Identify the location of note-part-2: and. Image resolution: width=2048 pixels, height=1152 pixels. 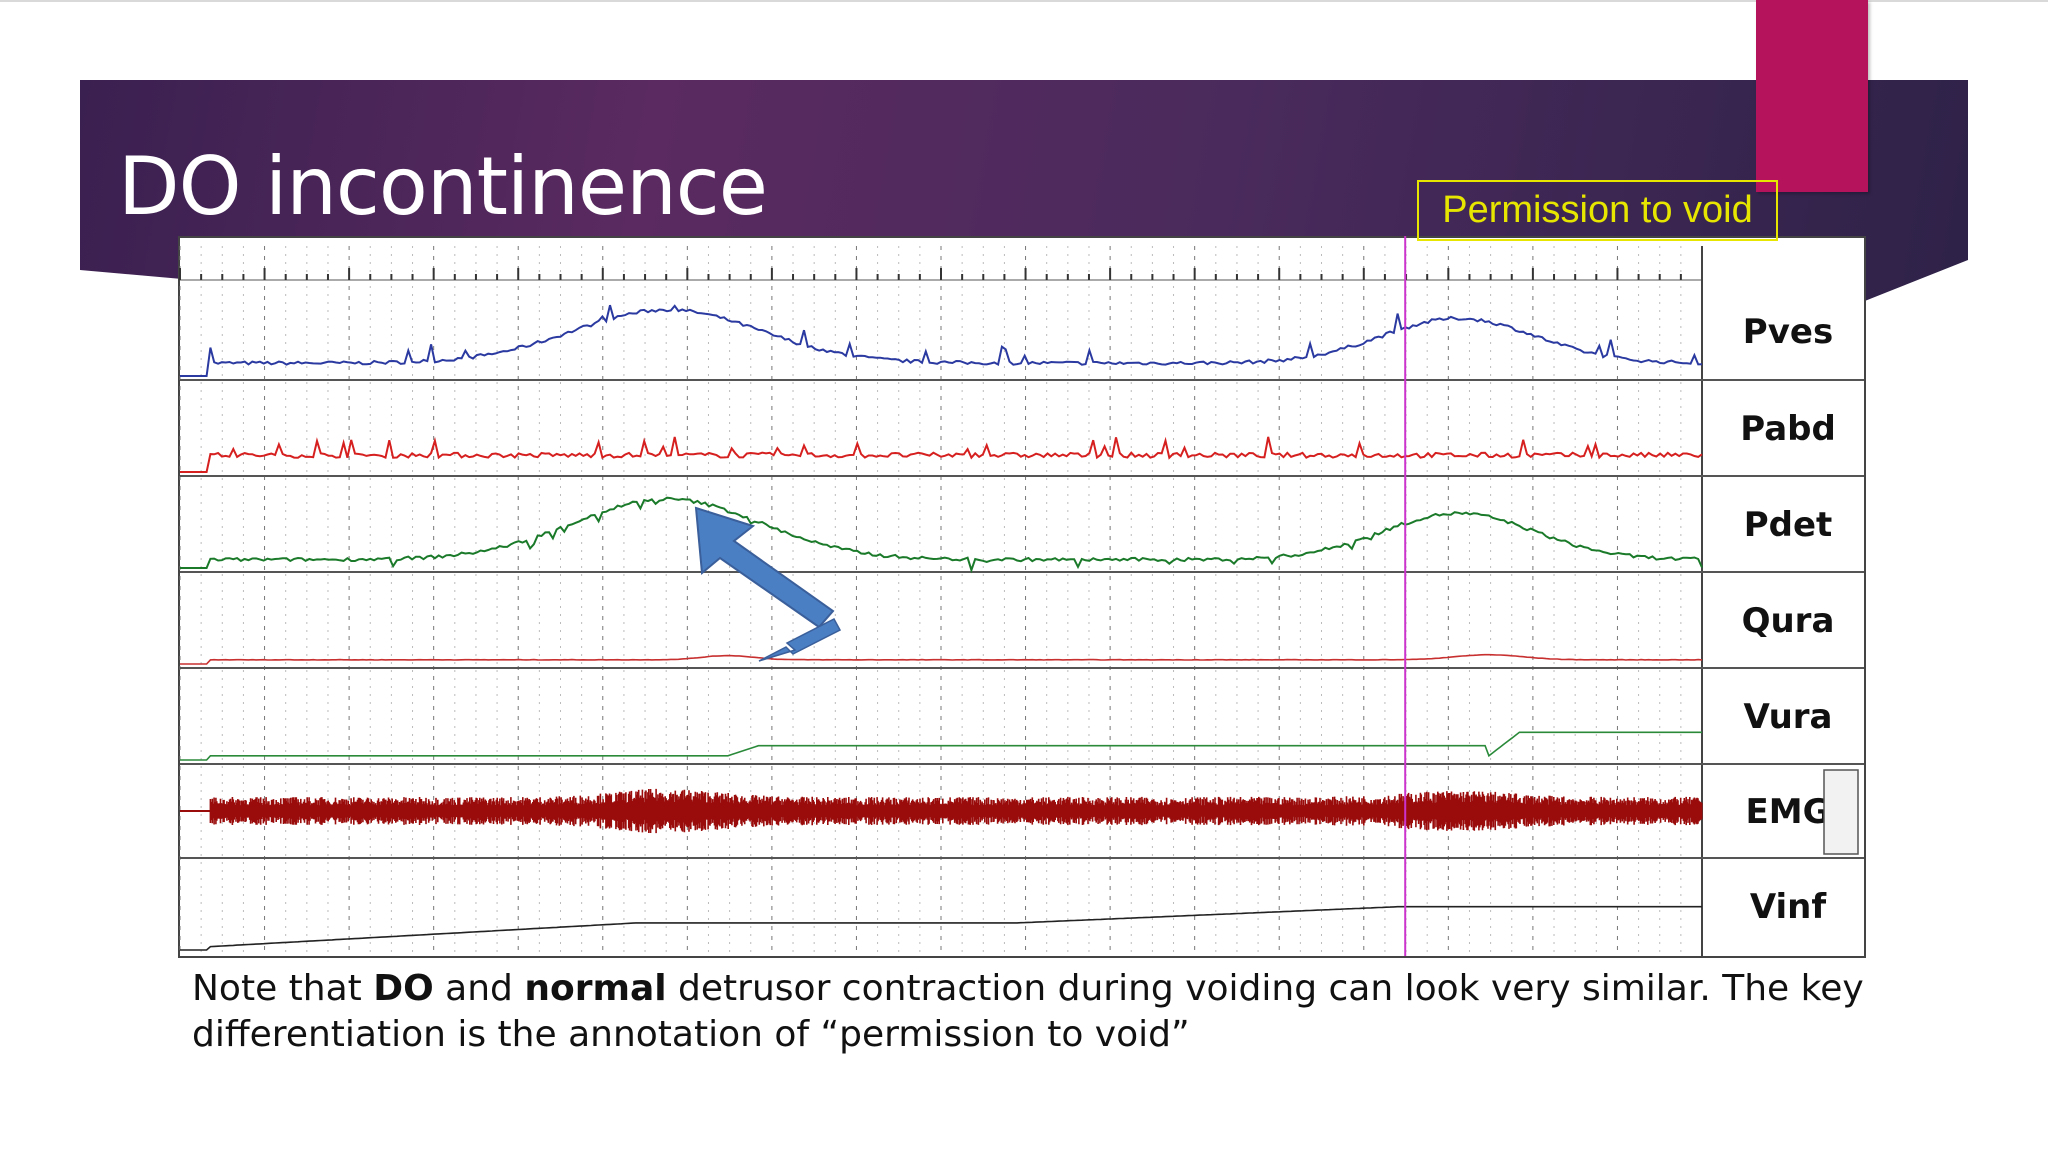
(479, 988).